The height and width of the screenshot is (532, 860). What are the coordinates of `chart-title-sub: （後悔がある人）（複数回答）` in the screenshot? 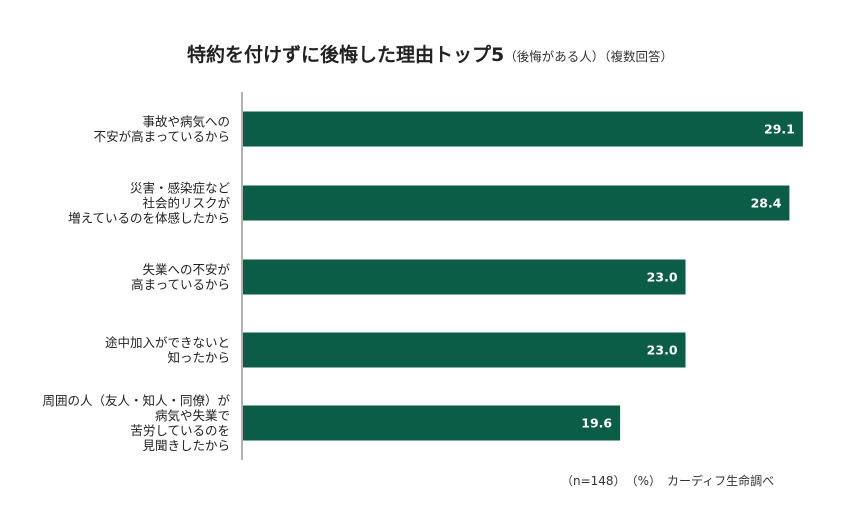 It's located at (588, 56).